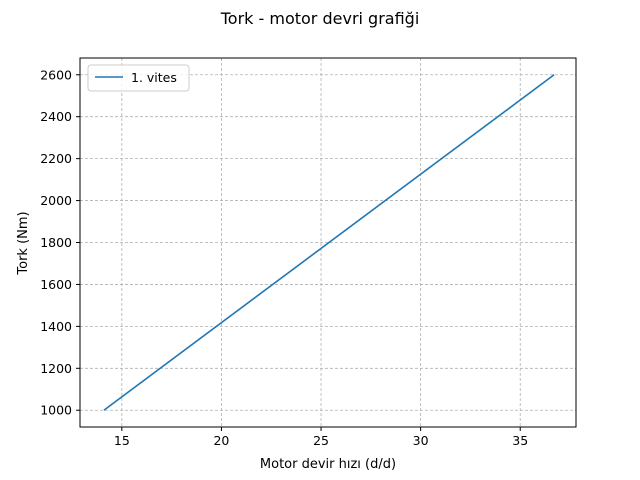 The image size is (640, 480). Describe the element at coordinates (56, 410) in the screenshot. I see `y-tick-label: 1000` at that location.